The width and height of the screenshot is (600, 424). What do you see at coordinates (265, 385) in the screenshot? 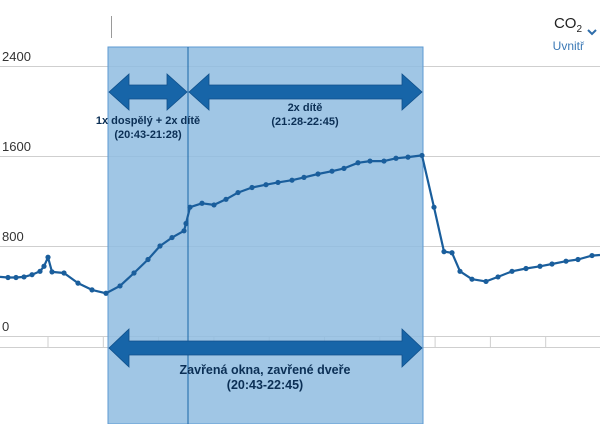
I see `closed-time: (20:43-22:45)` at bounding box center [265, 385].